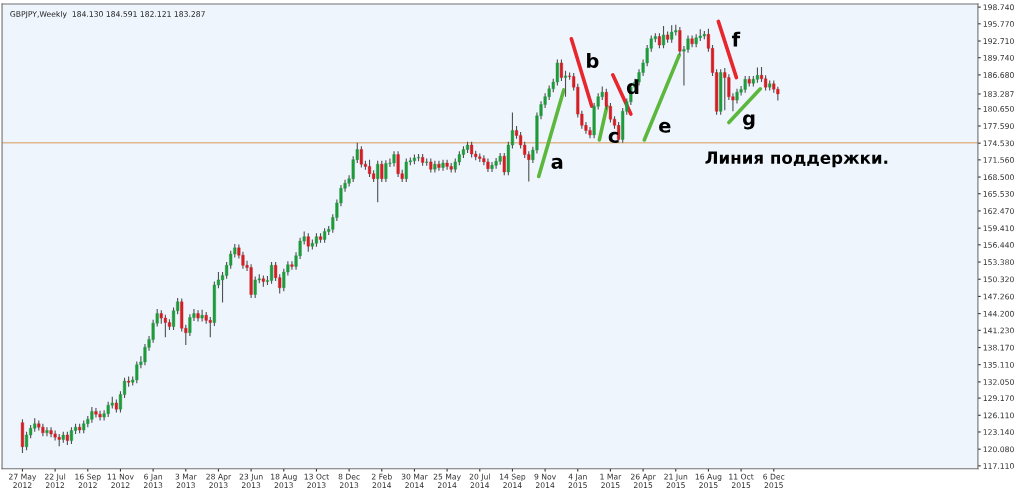 The image size is (1024, 496). I want to click on series-label: a, so click(557, 163).